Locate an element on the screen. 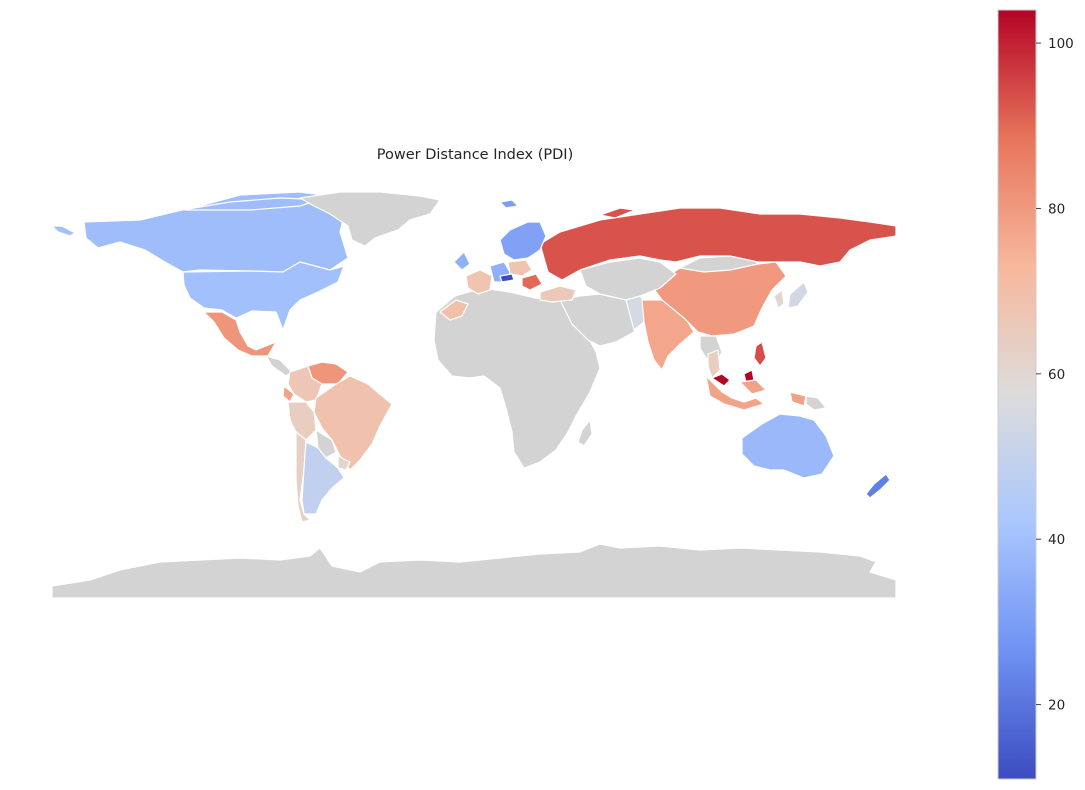 This screenshot has height=790, width=1085. region-brazil is located at coordinates (353, 423).